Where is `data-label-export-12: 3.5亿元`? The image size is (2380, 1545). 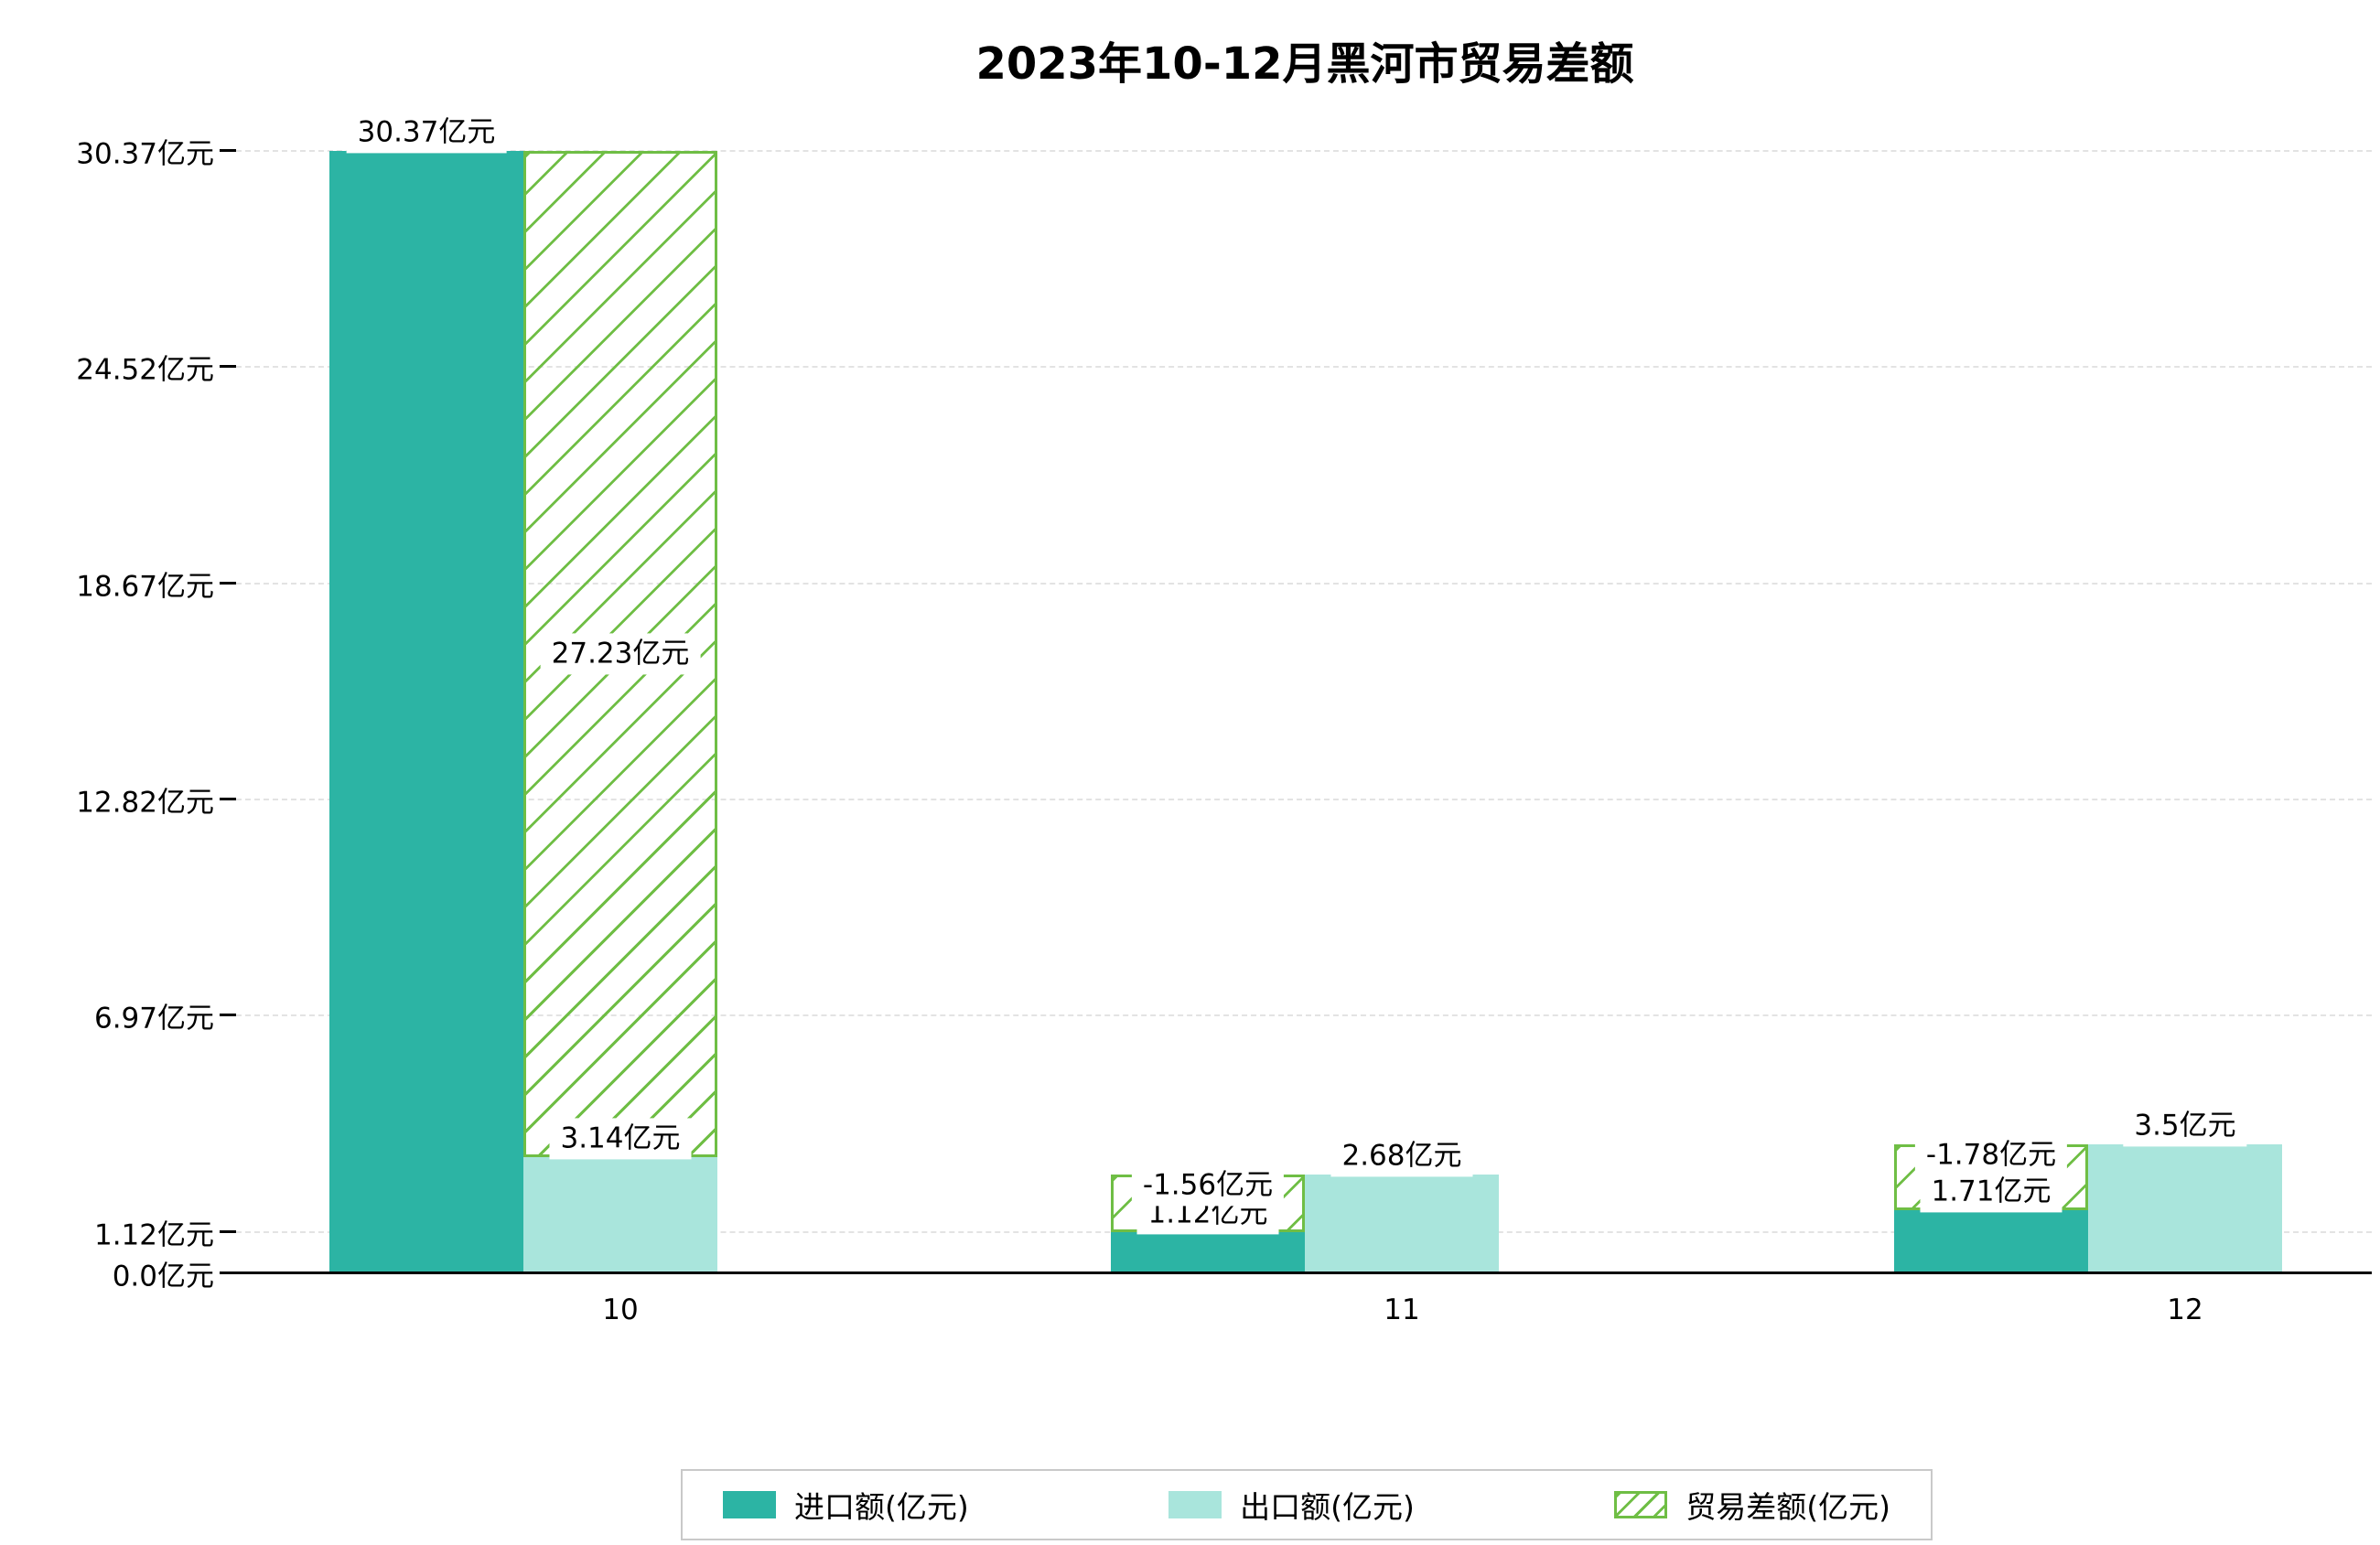 data-label-export-12: 3.5亿元 is located at coordinates (2185, 1126).